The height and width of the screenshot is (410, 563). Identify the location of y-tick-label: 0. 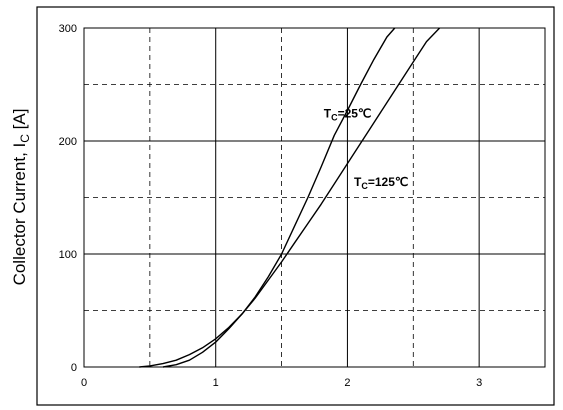
(74, 368).